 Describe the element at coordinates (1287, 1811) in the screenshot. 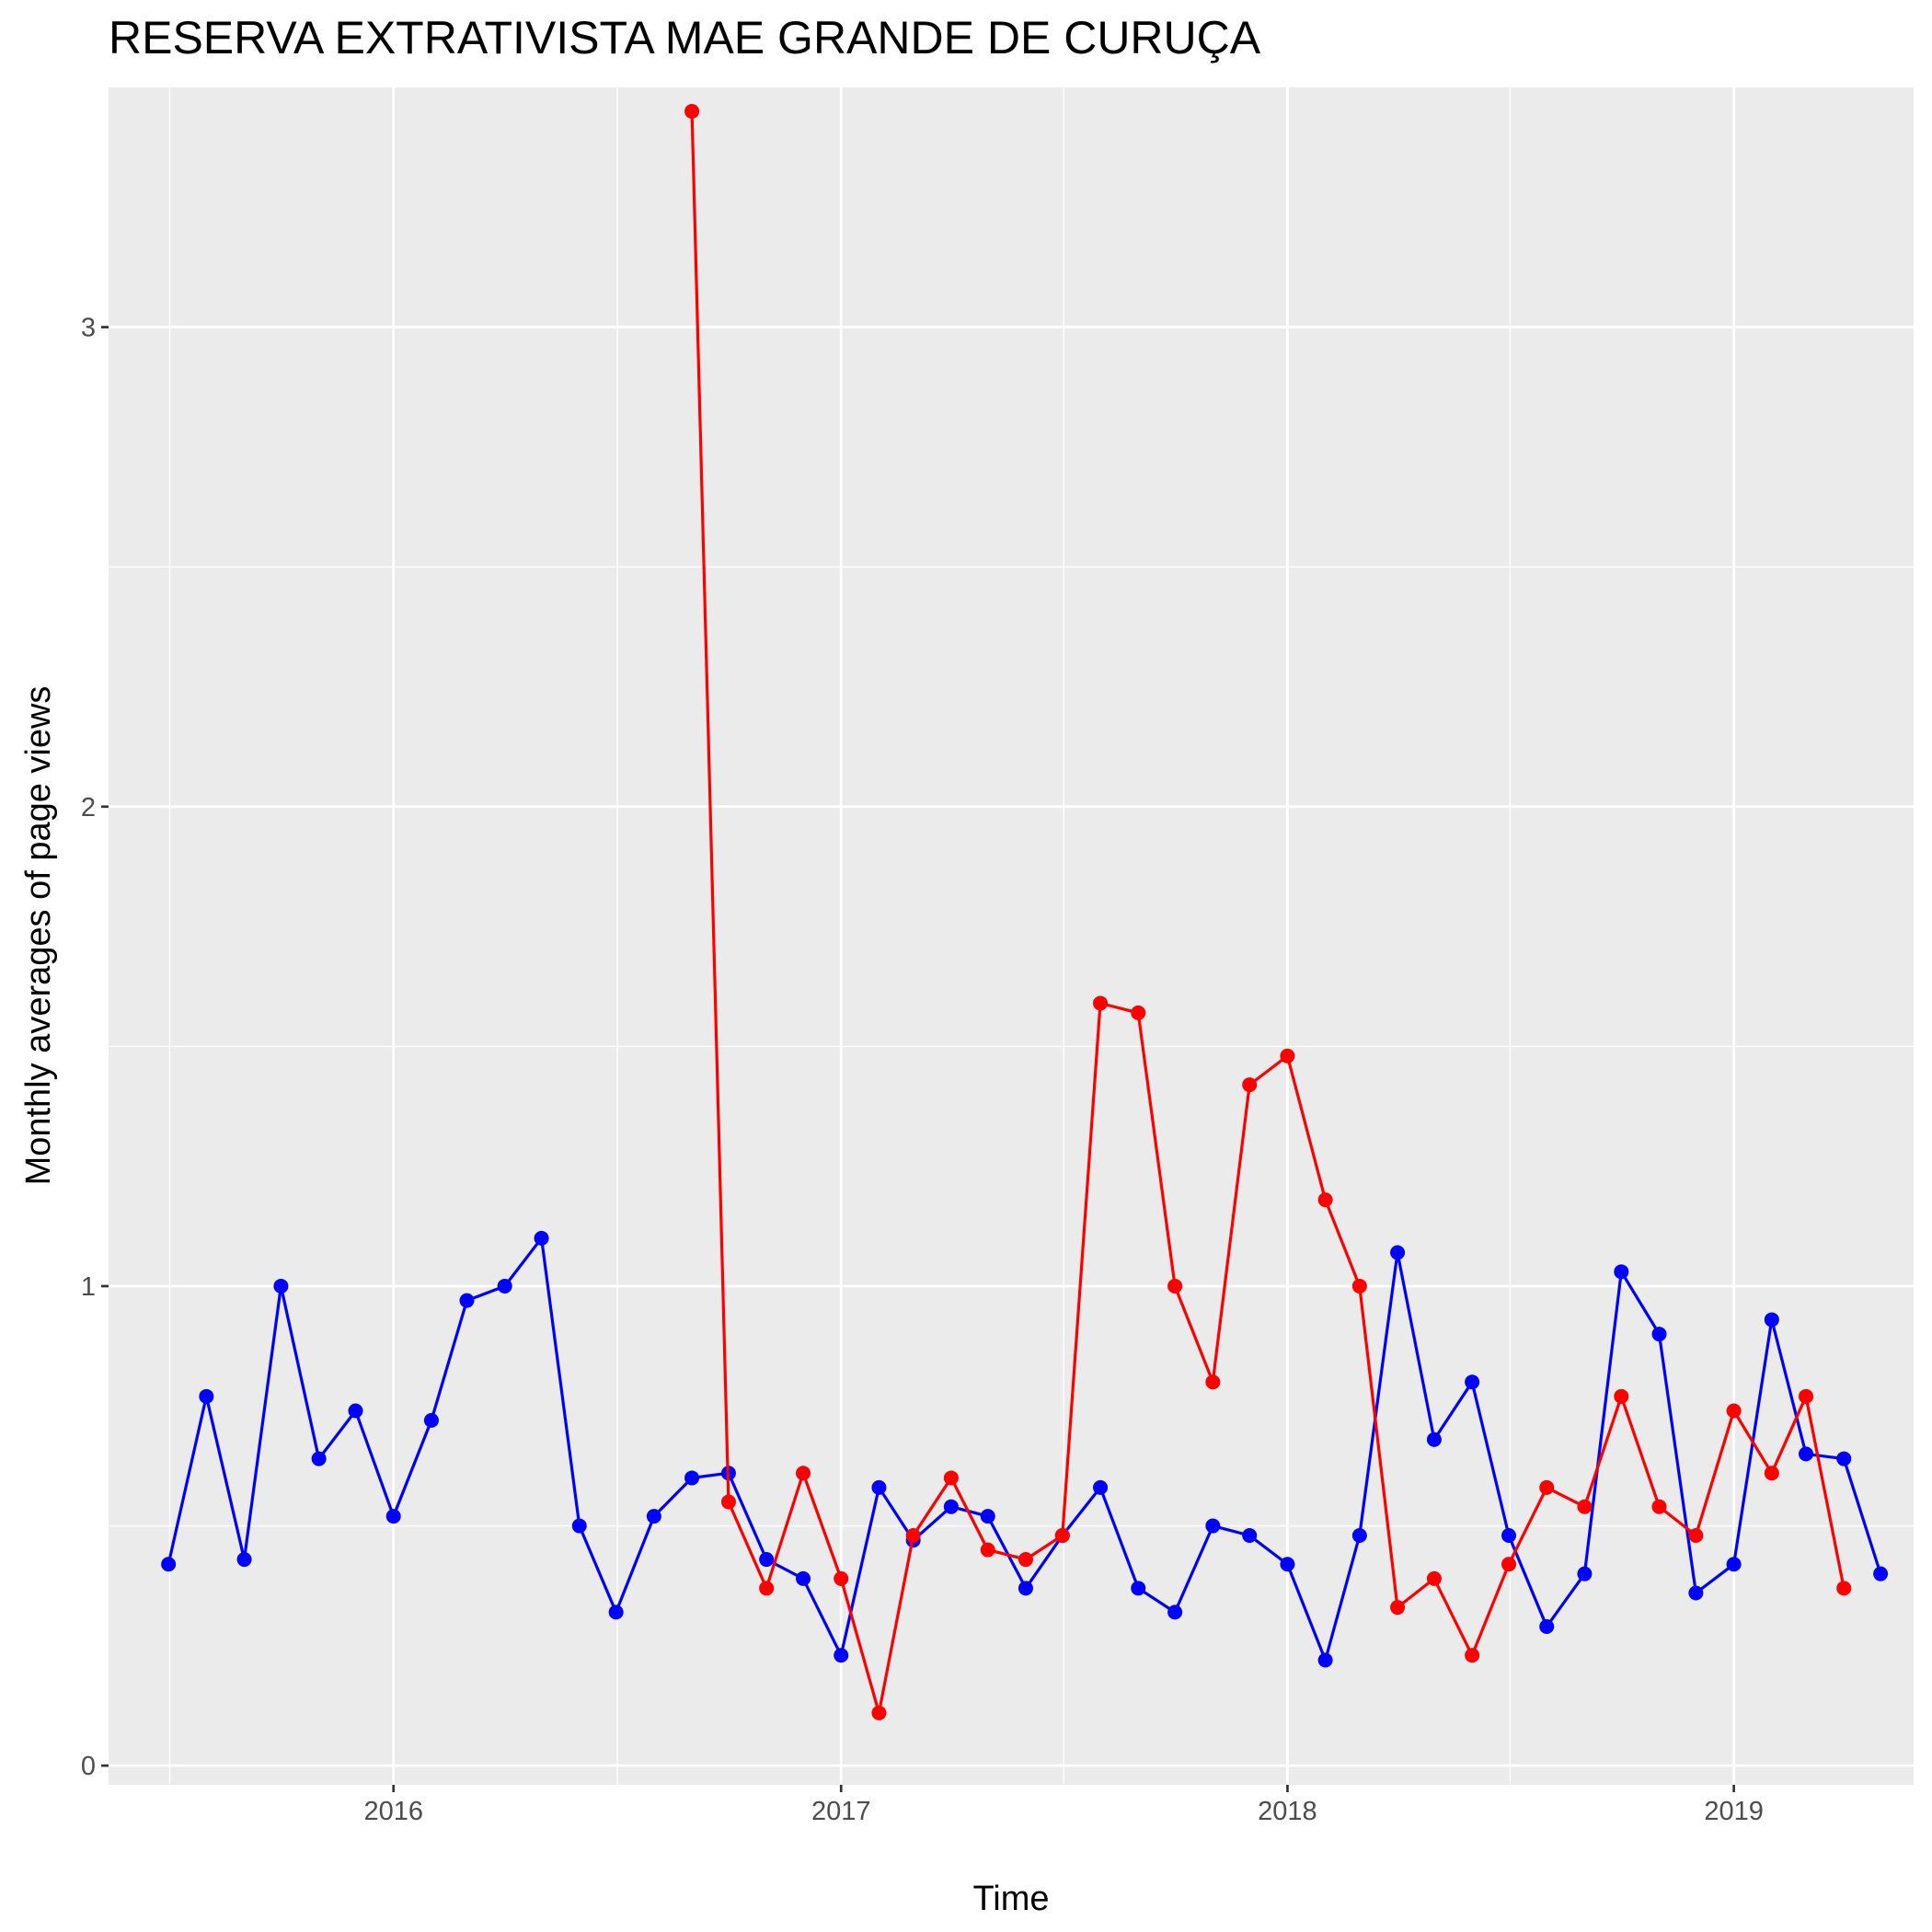

I see `x-tick-label: 2018` at that location.